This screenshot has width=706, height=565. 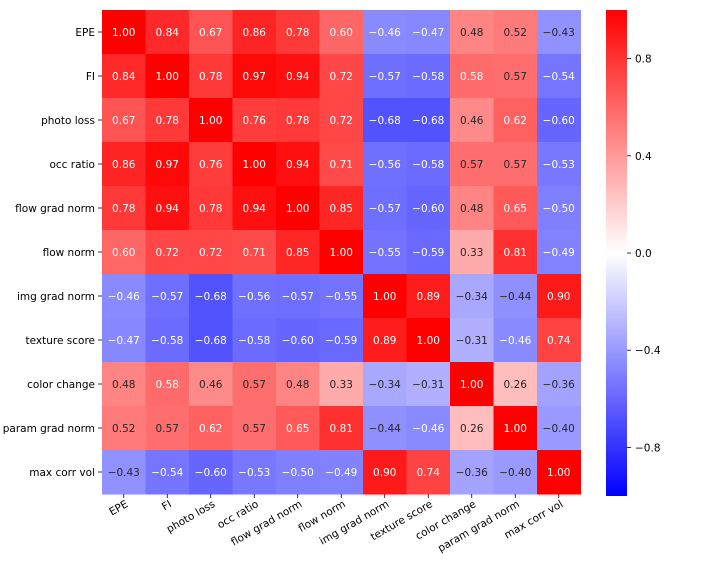 I want to click on cell-value-label: 0.67, so click(x=123, y=121).